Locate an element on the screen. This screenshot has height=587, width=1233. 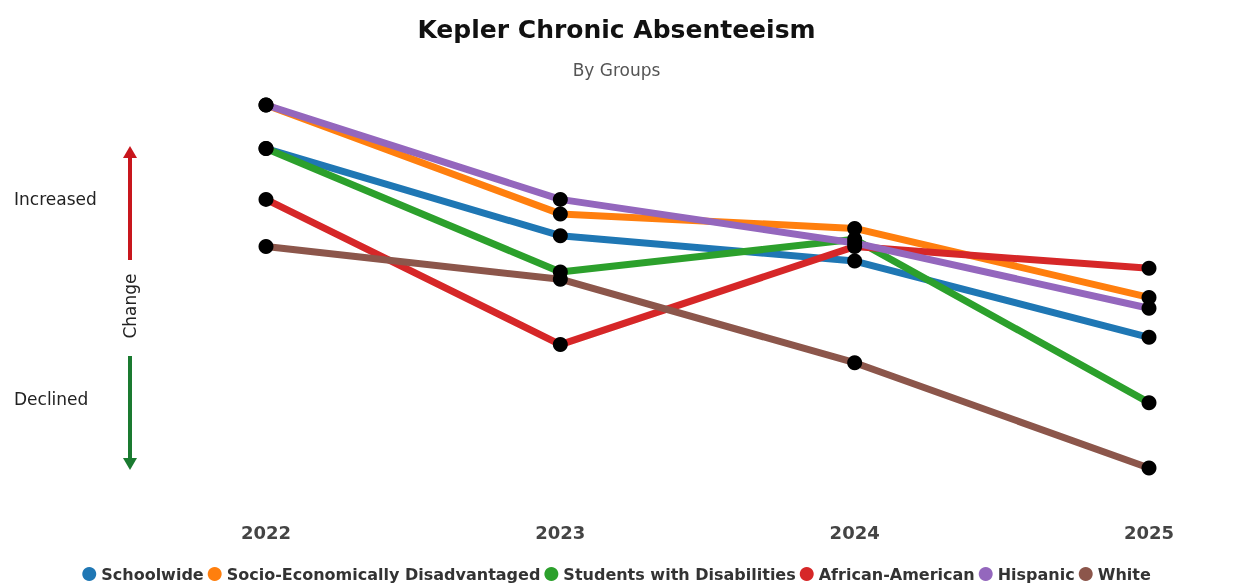
chart-title: Kepler Chronic Absenteeism is located at coordinates (616, 29).